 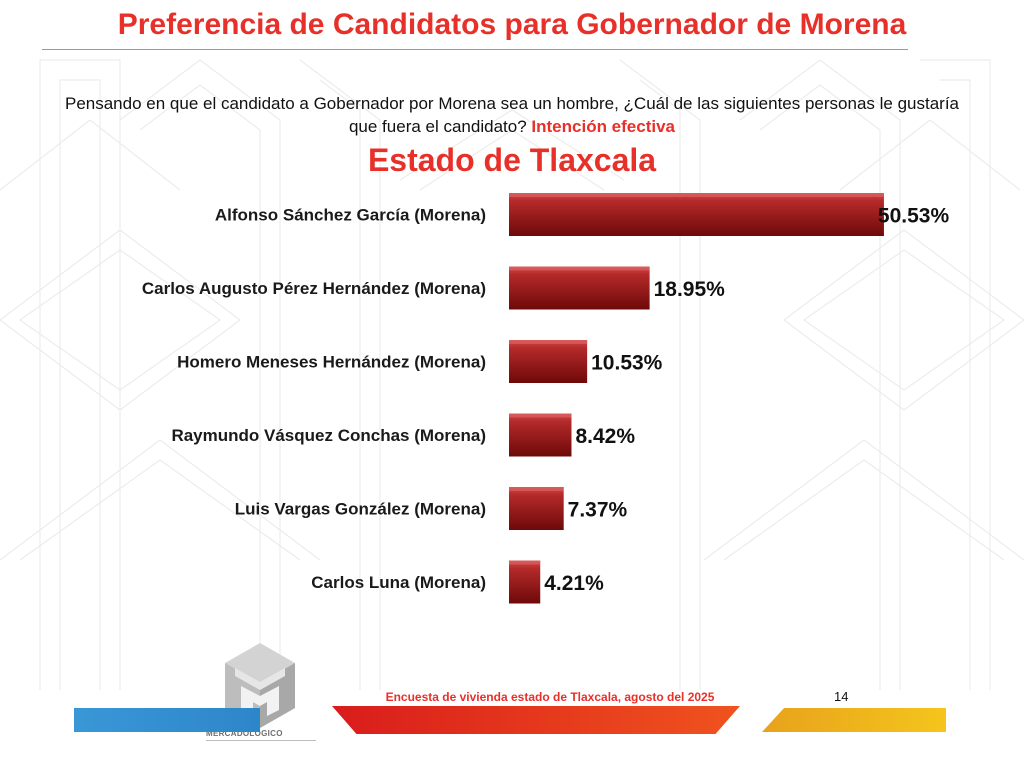 What do you see at coordinates (350, 215) in the screenshot?
I see `category-label-alfonso-sanchez-garcia-morena: Alfonso Sánchez García (Morena)` at bounding box center [350, 215].